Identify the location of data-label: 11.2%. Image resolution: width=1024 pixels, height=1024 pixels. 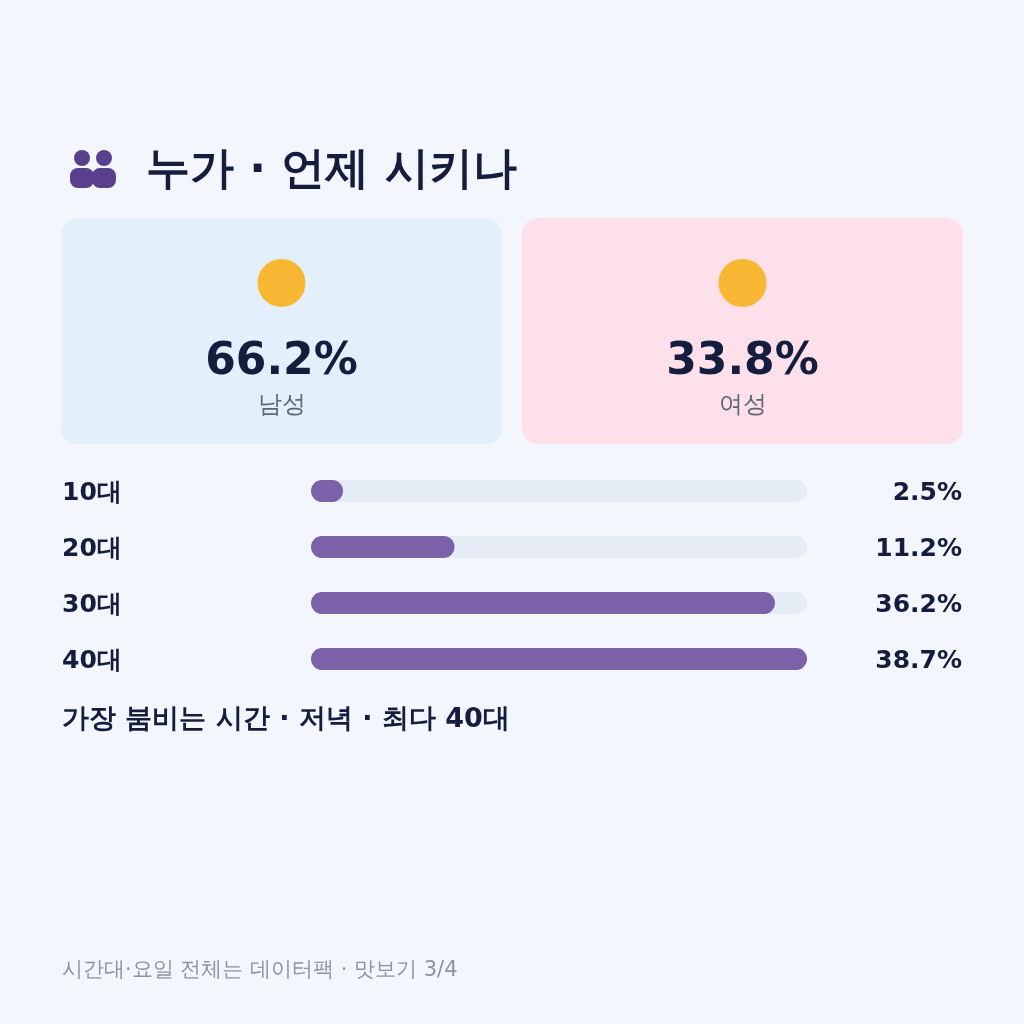
(918, 547).